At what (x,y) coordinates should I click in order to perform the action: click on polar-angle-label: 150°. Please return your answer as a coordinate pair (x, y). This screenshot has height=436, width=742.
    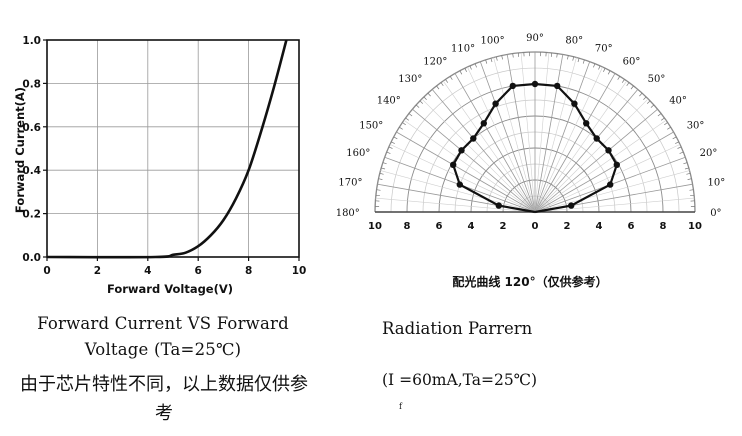
    Looking at the image, I should click on (371, 125).